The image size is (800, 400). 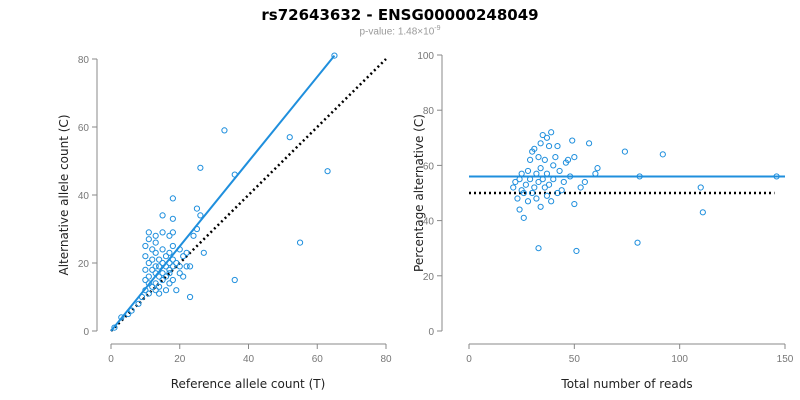 I want to click on plot1-y-axis-label: Alternative allele count (C), so click(x=64, y=195).